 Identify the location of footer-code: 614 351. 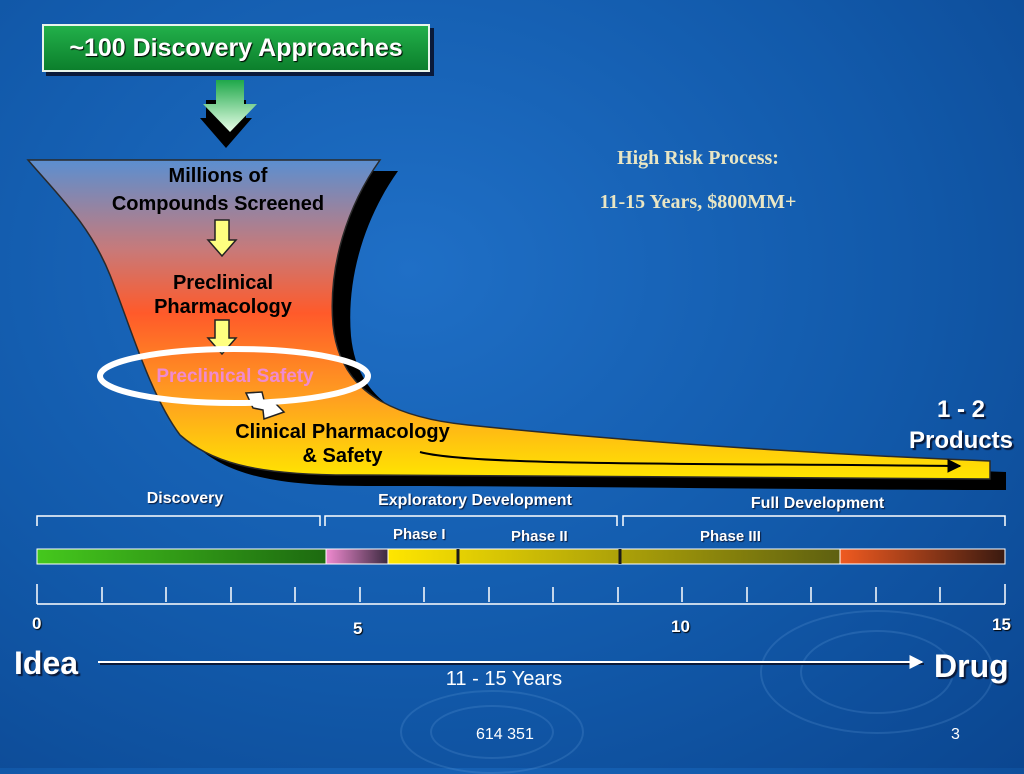
(505, 734).